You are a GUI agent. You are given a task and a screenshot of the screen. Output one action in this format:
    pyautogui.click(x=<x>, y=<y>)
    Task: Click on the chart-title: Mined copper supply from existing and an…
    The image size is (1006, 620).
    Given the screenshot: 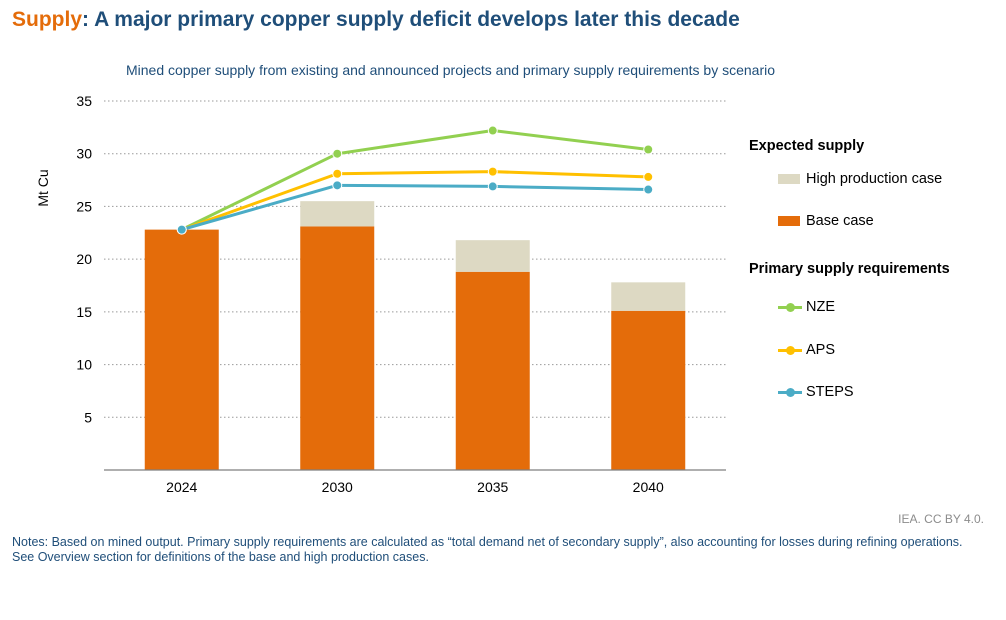 What is the action you would take?
    pyautogui.click(x=451, y=70)
    